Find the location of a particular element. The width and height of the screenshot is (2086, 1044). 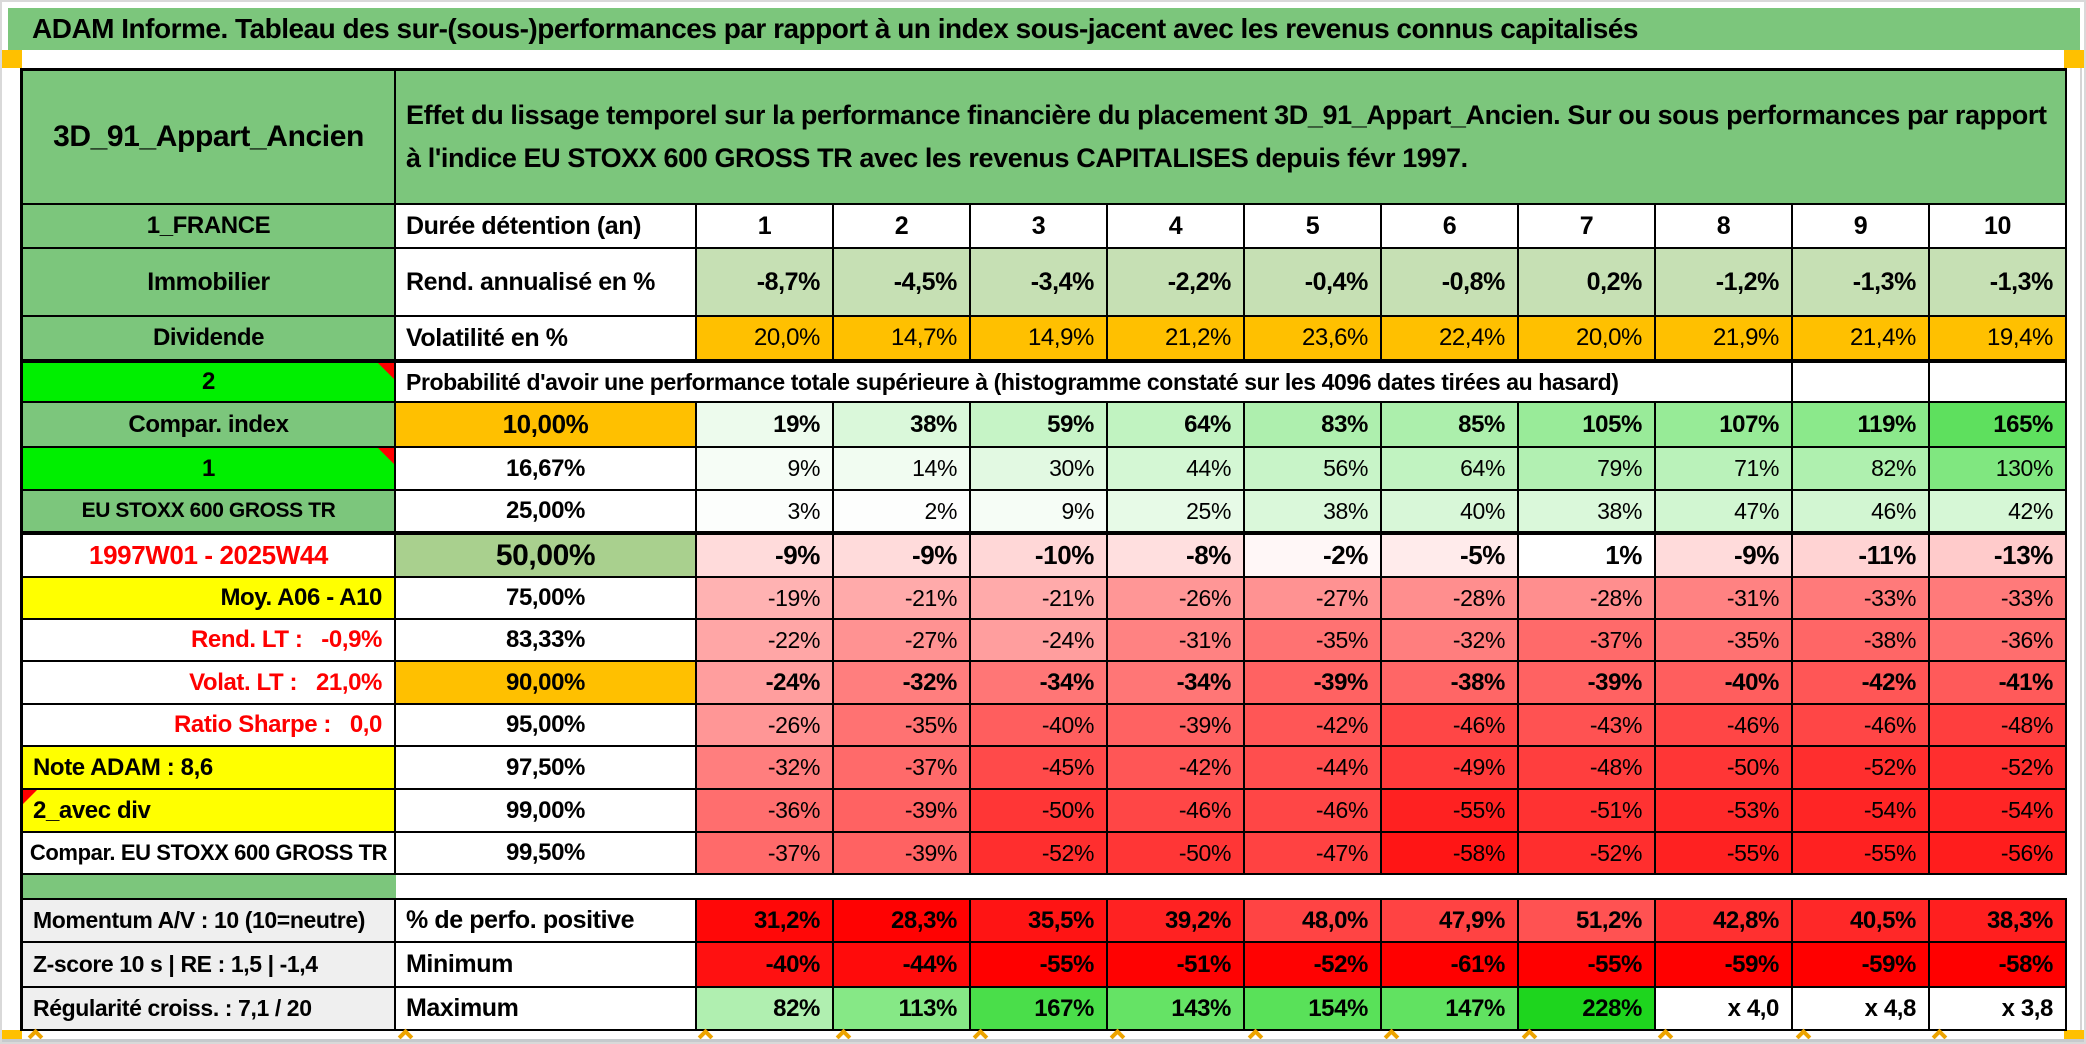

value-cell: -8,7% is located at coordinates (765, 283).